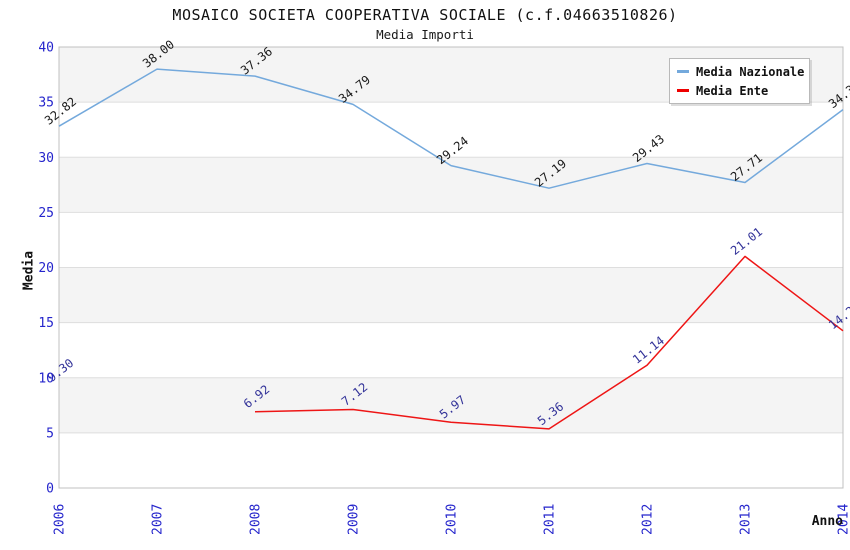 This screenshot has height=550, width=850. Describe the element at coordinates (46, 378) in the screenshot. I see `y-tick-label: 10` at that location.